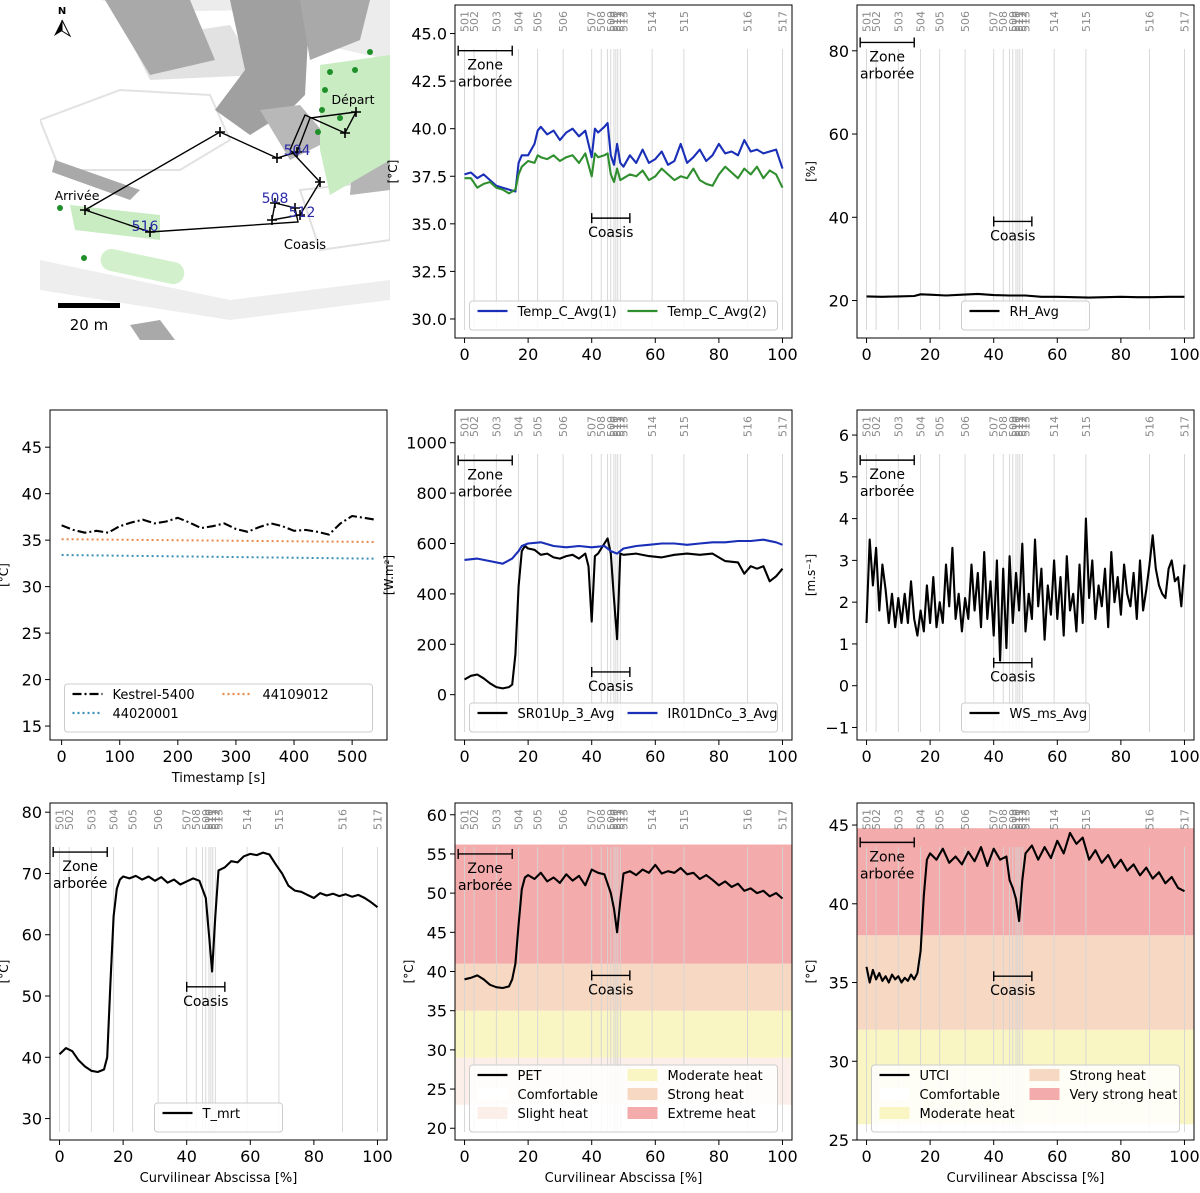  Describe the element at coordinates (1121, 1156) in the screenshot. I see `x-tick-label: 80` at that location.